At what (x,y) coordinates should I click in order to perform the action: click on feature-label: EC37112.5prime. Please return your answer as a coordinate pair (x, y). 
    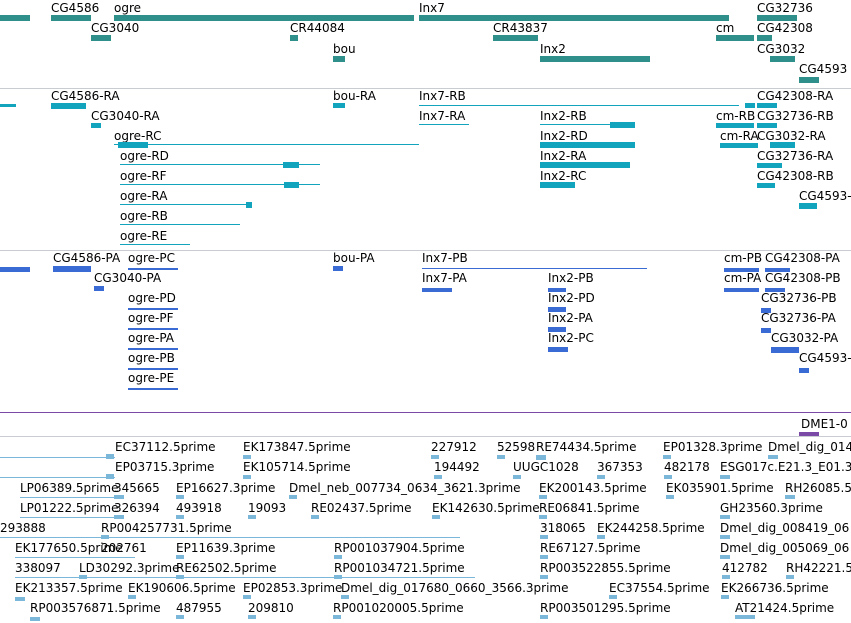
    Looking at the image, I should click on (165, 447).